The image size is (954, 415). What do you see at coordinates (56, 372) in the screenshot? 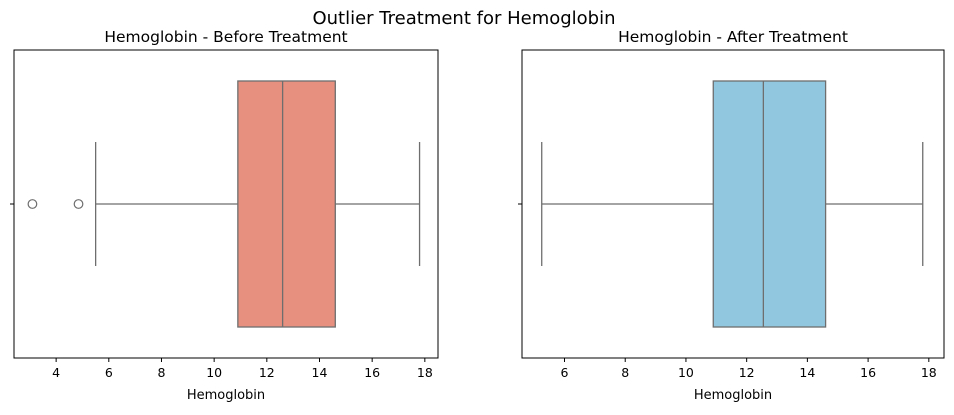
I see `x-tick-label: 4` at bounding box center [56, 372].